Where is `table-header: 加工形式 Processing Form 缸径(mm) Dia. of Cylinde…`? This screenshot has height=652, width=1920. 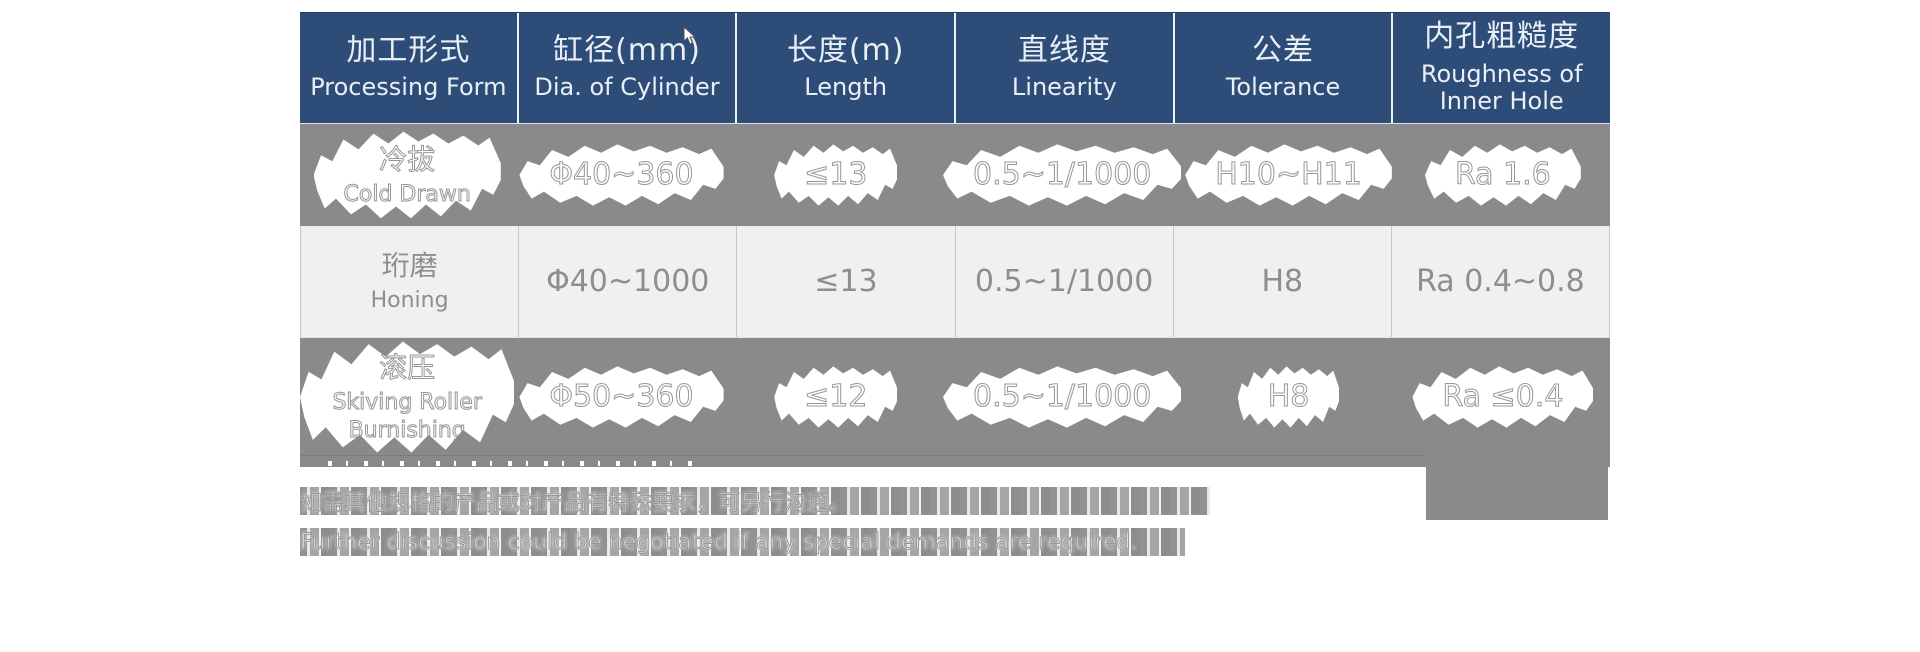 table-header: 加工形式 Processing Form 缸径(mm) Dia. of Cylinde… is located at coordinates (955, 68).